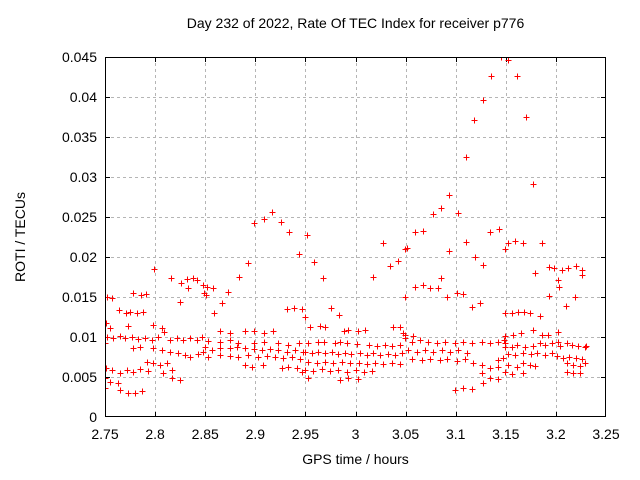  I want to click on x-tick-label: 3.05, so click(405, 434).